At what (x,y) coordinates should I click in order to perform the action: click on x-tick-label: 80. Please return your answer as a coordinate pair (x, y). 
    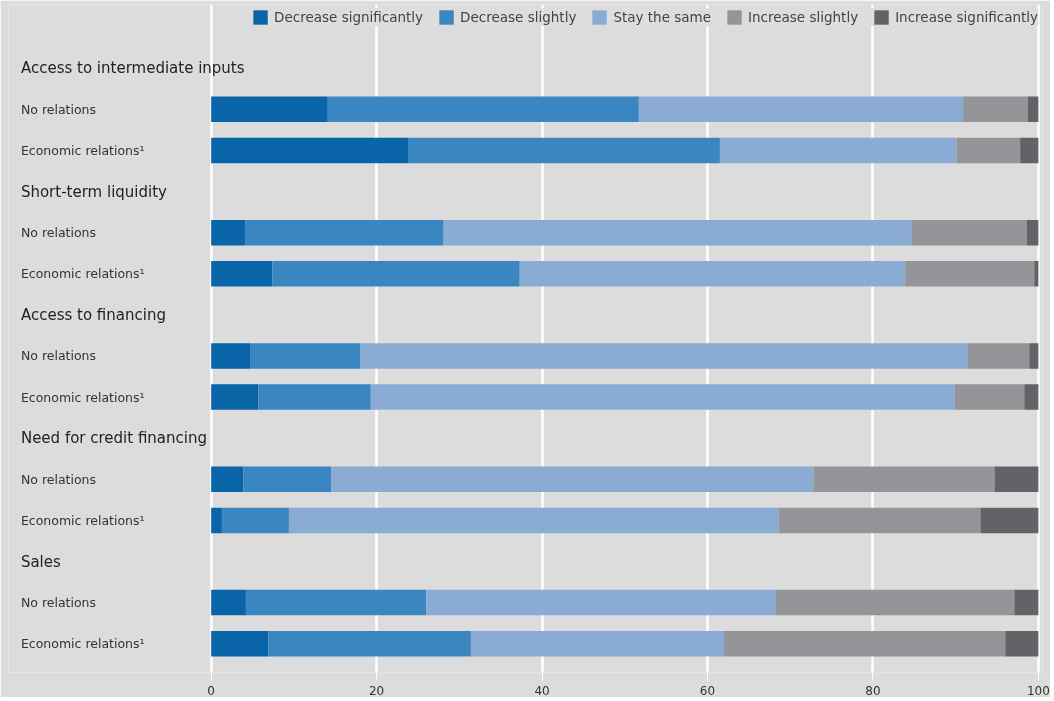
    Looking at the image, I should click on (873, 690).